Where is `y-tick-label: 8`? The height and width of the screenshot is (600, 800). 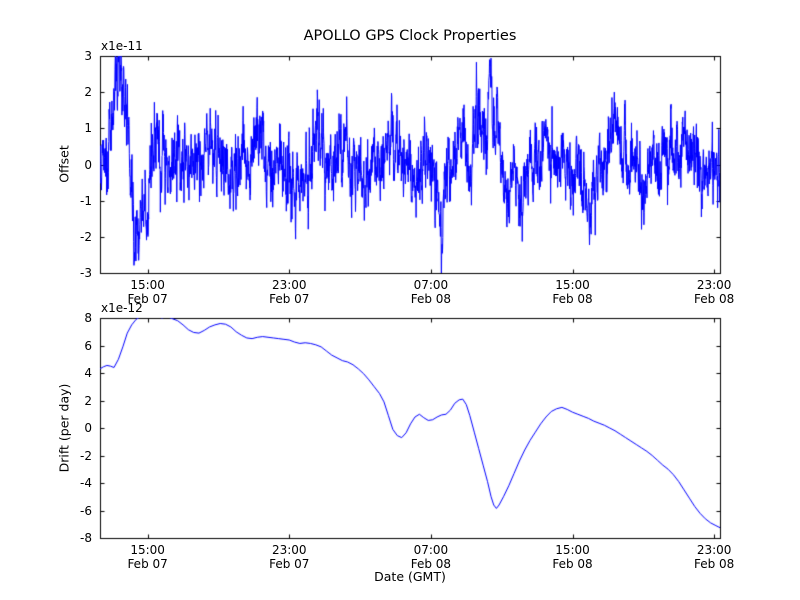 y-tick-label: 8 is located at coordinates (88, 318).